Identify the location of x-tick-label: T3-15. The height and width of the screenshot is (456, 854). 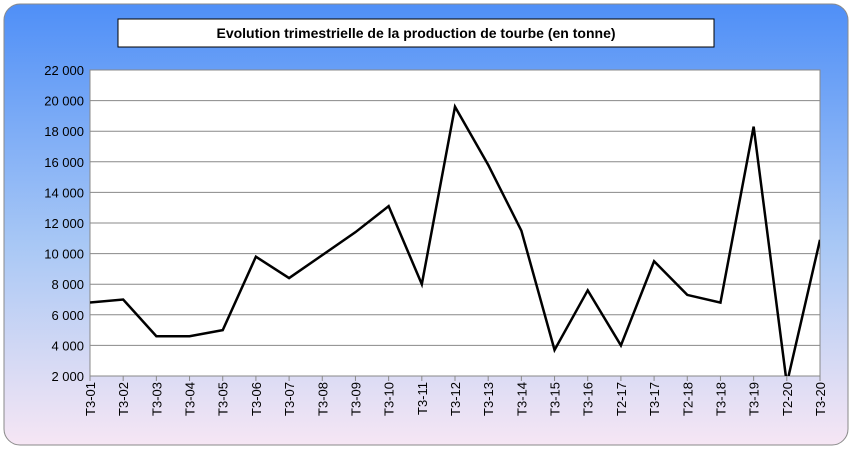
(555, 399).